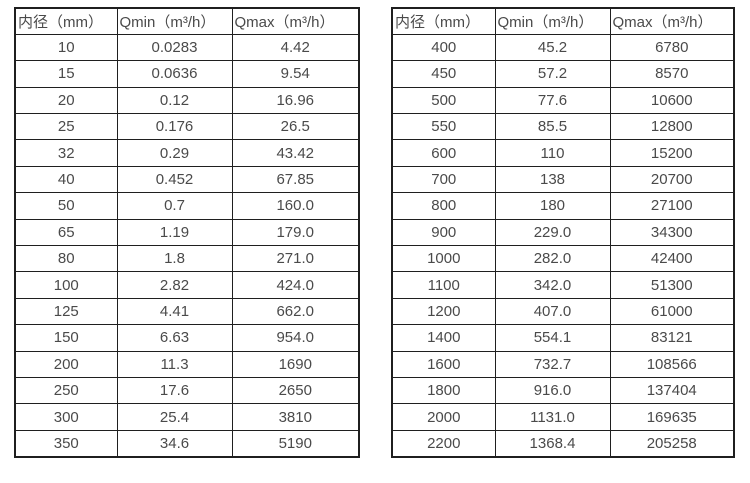 The height and width of the screenshot is (483, 750). Describe the element at coordinates (295, 364) in the screenshot. I see `table-cell: 1690` at that location.